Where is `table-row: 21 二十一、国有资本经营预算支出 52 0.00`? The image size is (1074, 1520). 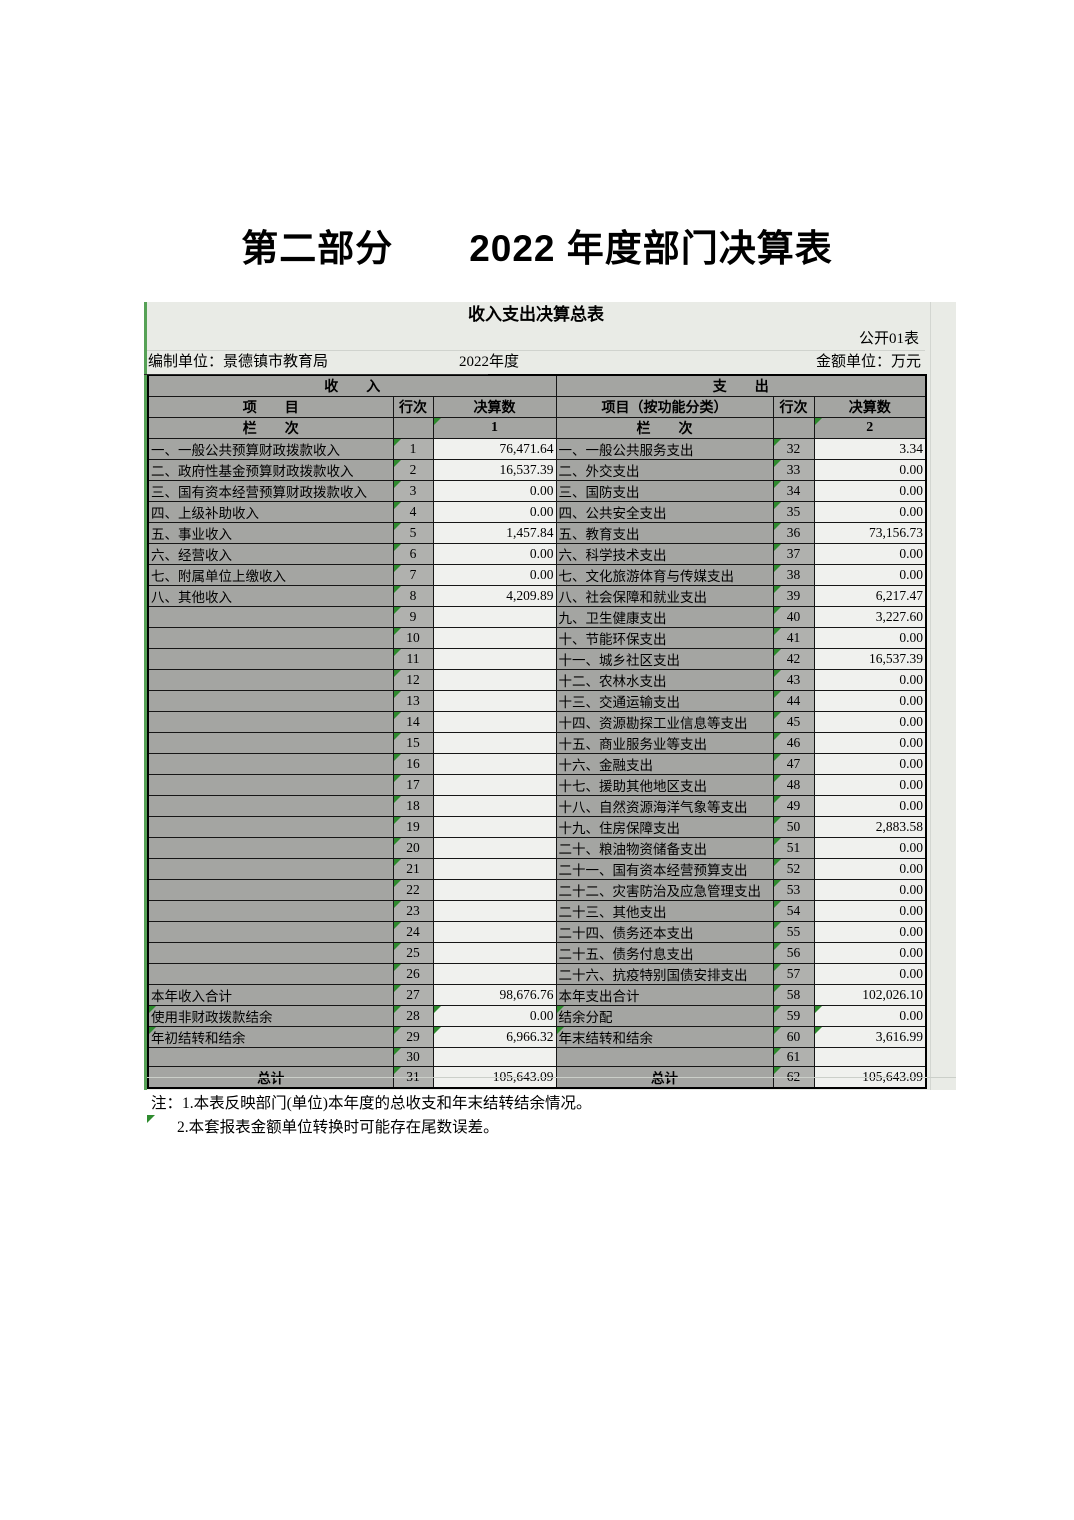 table-row: 21 二十一、国有资本经营预算支出 52 0.00 is located at coordinates (537, 869).